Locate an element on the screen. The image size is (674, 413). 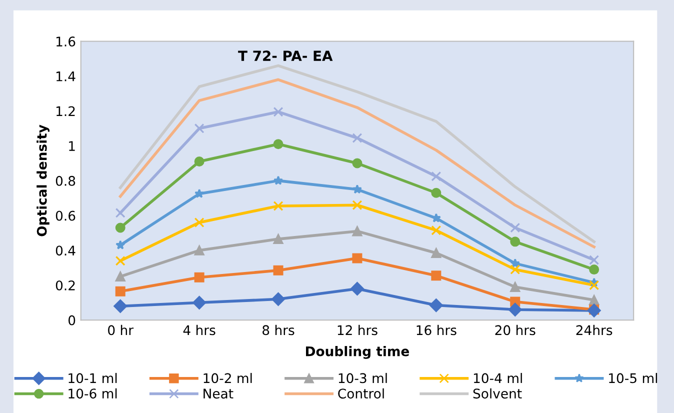
x-tick-label: 0 hr is located at coordinates (121, 330).